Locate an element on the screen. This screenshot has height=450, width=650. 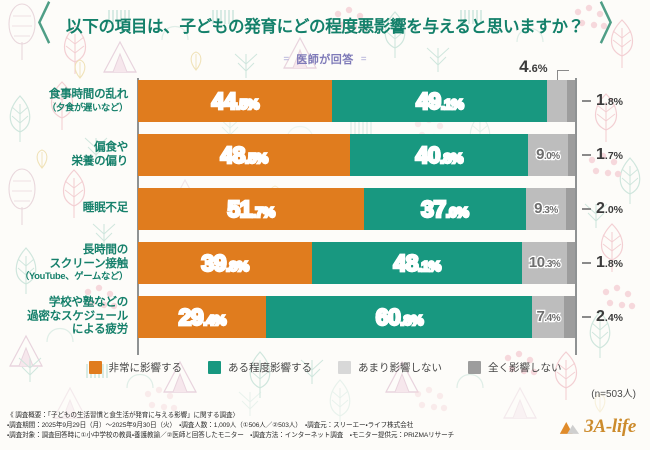
segment-not-much-affected: 9.3% 9.3% is located at coordinates (546, 209).